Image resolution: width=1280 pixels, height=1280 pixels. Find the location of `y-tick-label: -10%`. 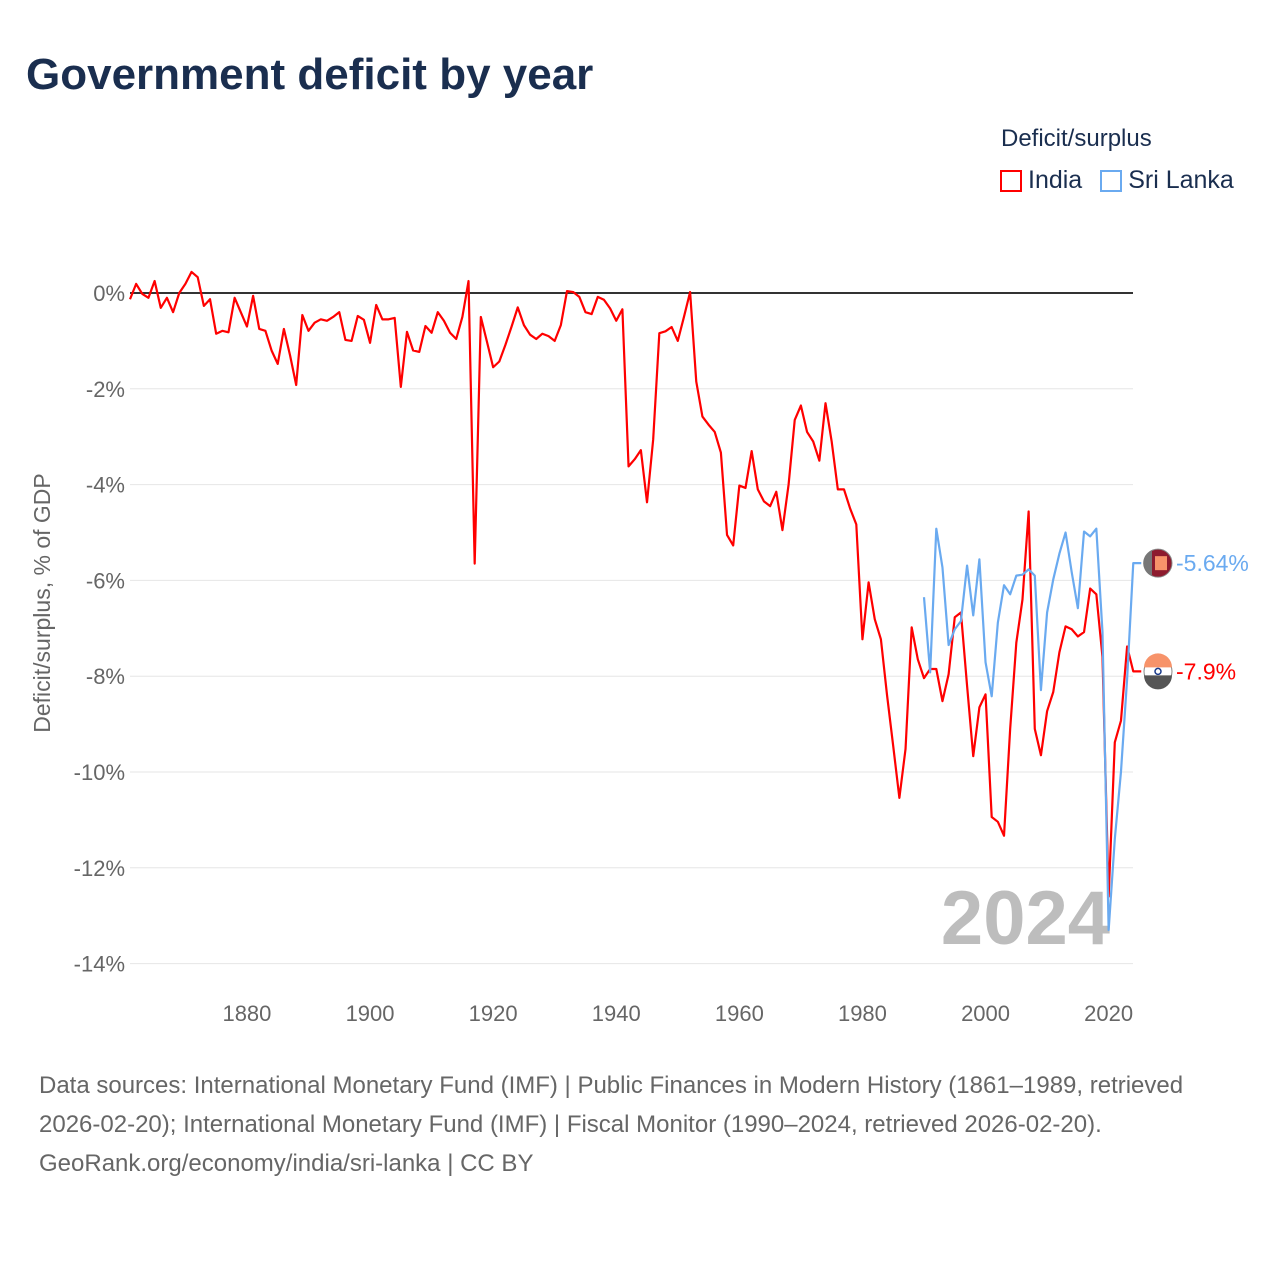

y-tick-label: -10% is located at coordinates (99, 772).